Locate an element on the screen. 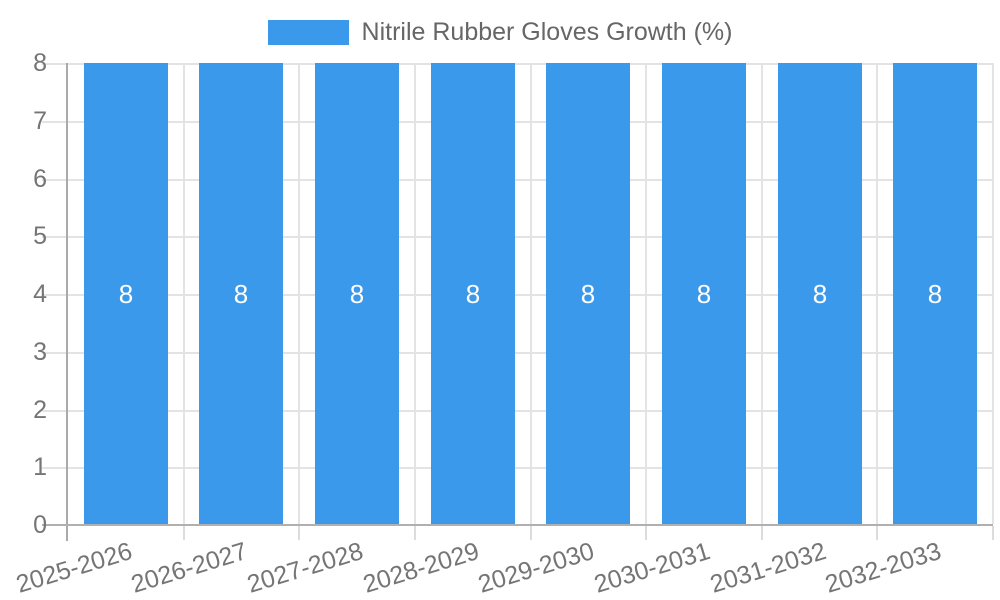 This screenshot has width=1000, height=600. y-tick-label: 5 is located at coordinates (40, 236).